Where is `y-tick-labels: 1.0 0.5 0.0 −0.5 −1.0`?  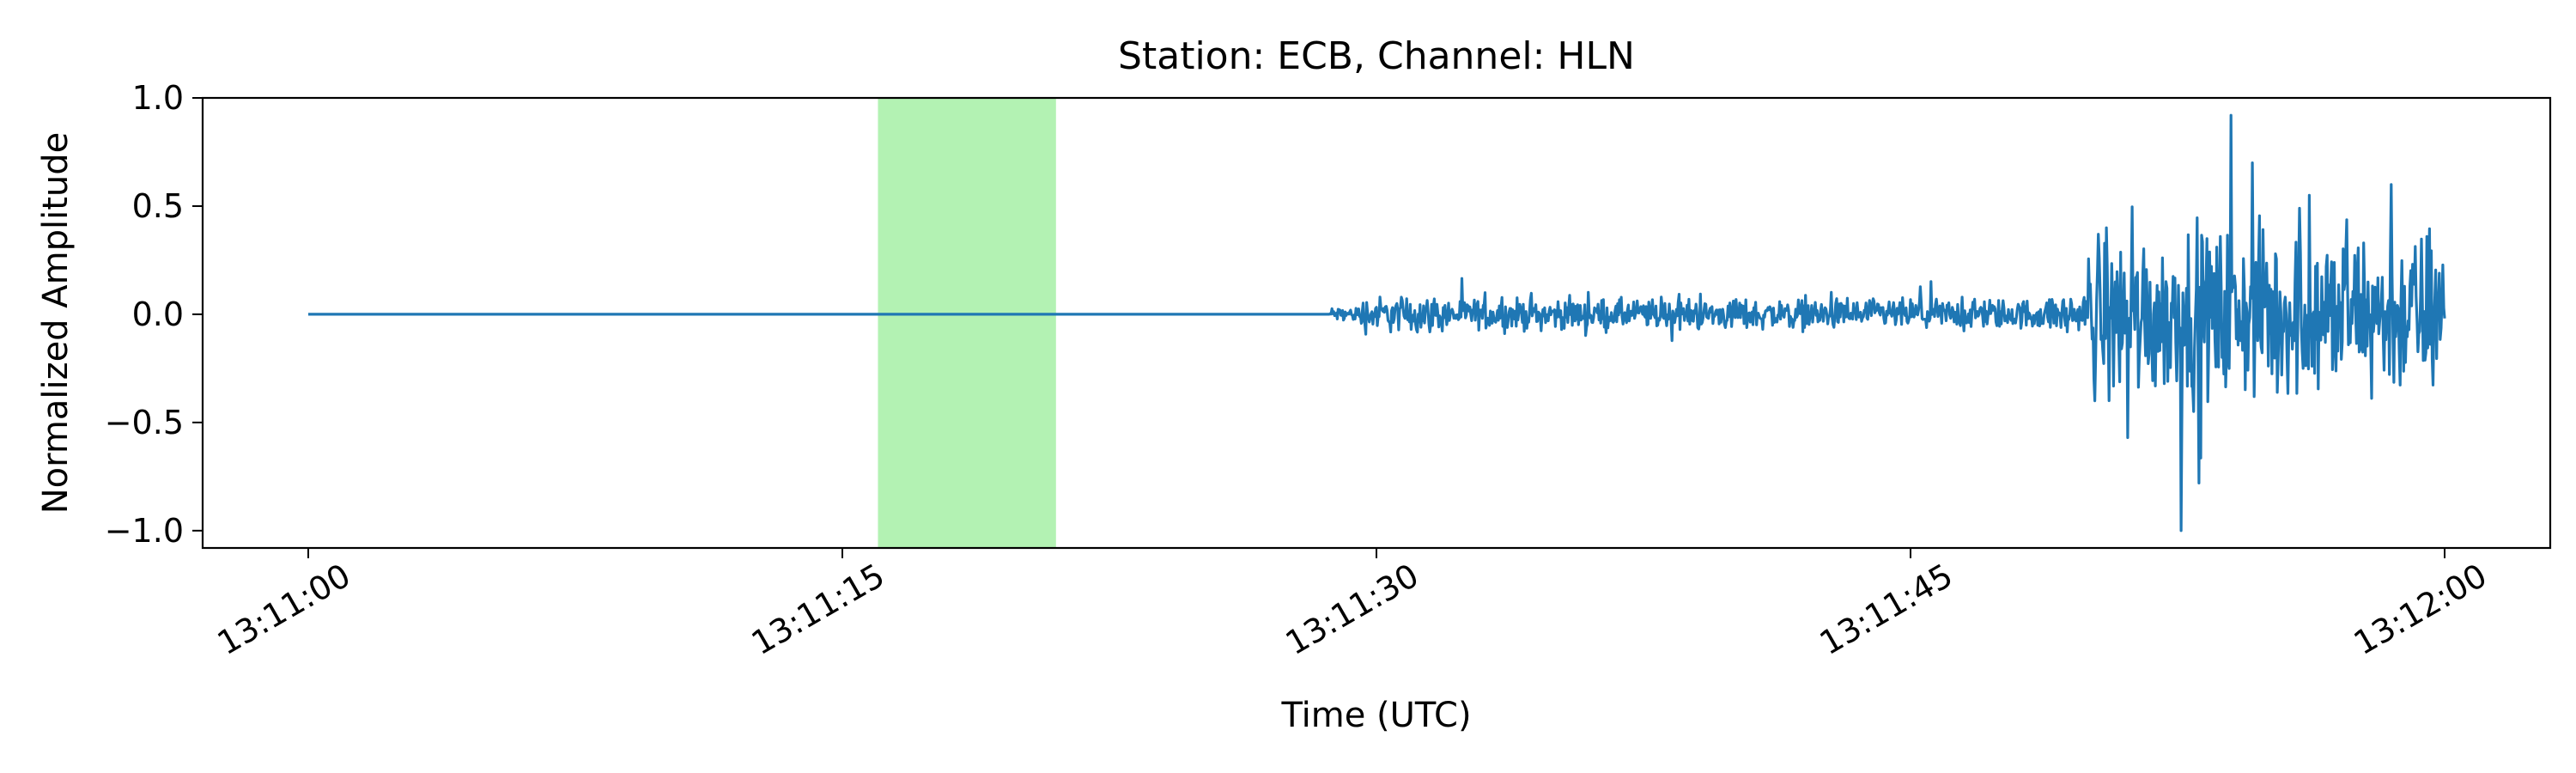 y-tick-labels: 1.0 0.5 0.0 −0.5 −1.0 is located at coordinates (144, 314).